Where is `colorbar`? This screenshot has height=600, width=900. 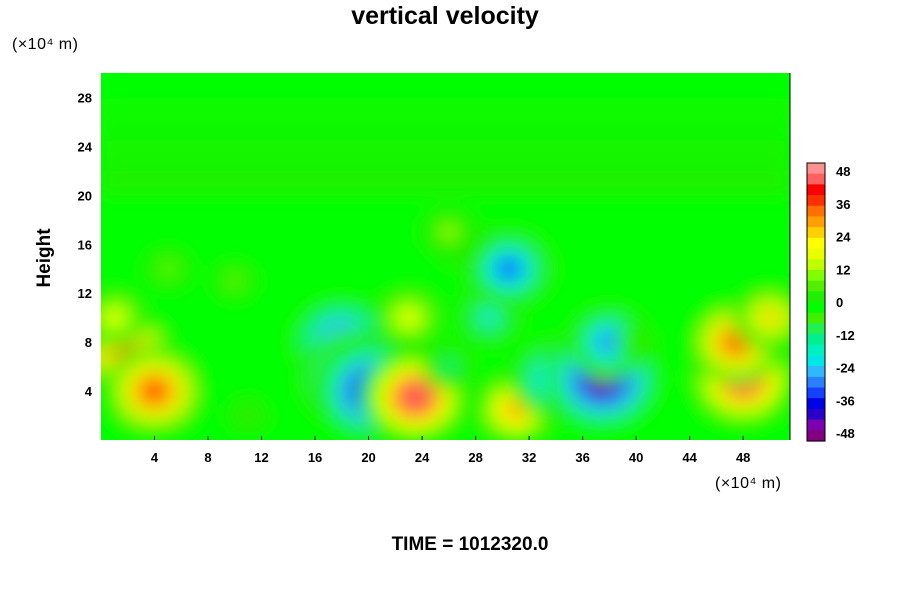 colorbar is located at coordinates (816, 302).